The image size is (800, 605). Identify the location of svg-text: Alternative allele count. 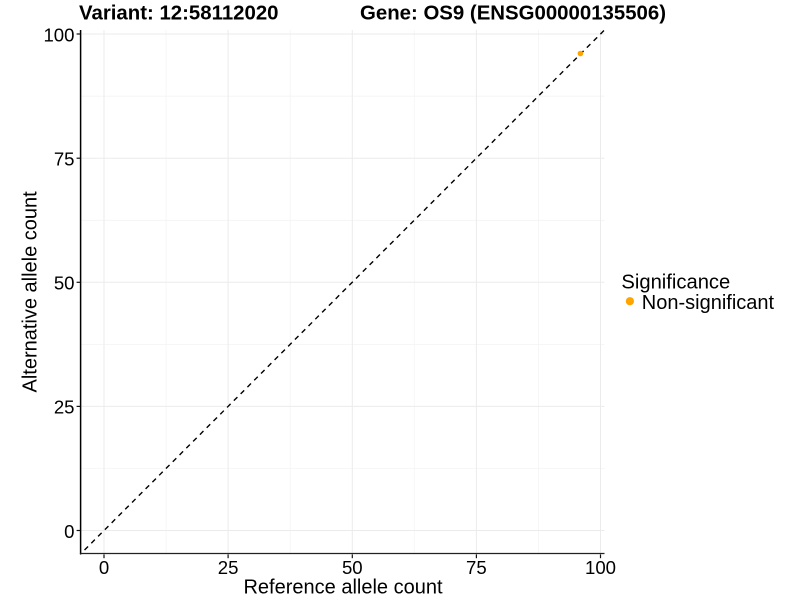
(30, 292).